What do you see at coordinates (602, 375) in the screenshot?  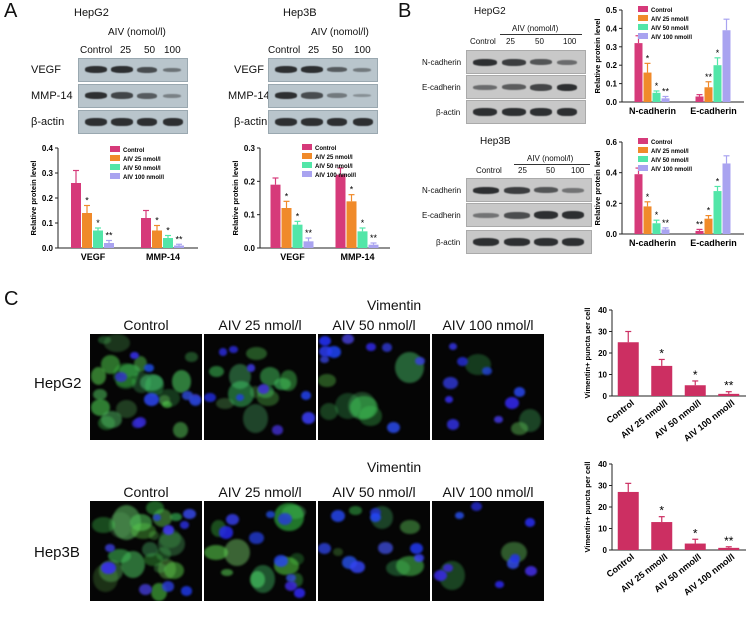 I see `y-tick-label: 10` at bounding box center [602, 375].